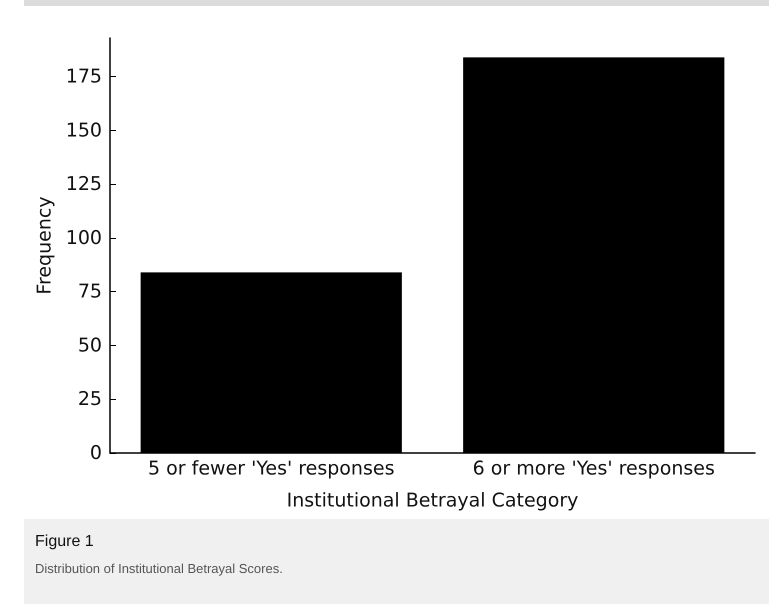  I want to click on x-tick-label: 6 or more 'Yes' responses, so click(593, 469).